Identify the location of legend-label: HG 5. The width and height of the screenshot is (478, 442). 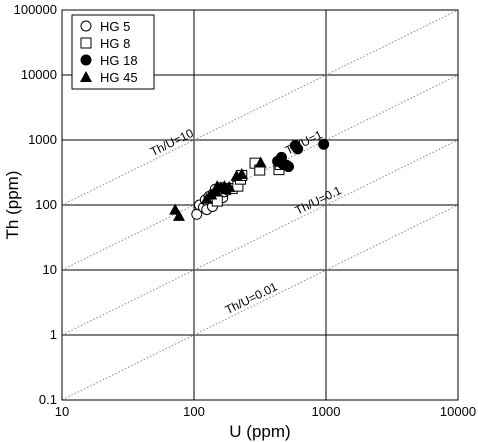
(115, 26).